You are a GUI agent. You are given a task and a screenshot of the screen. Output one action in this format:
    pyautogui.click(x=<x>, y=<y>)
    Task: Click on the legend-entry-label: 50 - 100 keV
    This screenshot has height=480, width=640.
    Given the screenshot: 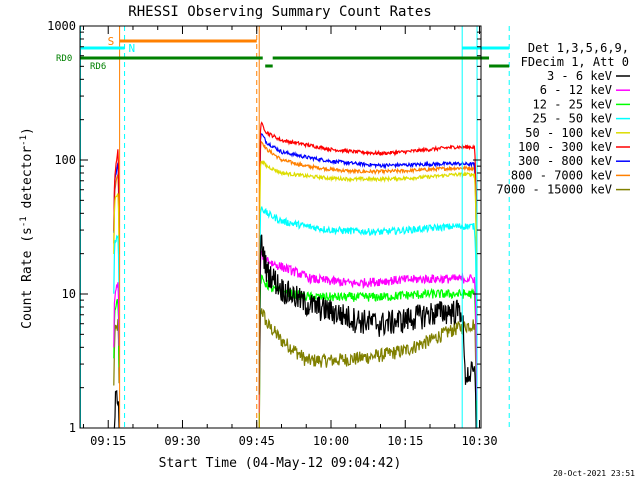 What is the action you would take?
    pyautogui.click(x=568, y=133)
    